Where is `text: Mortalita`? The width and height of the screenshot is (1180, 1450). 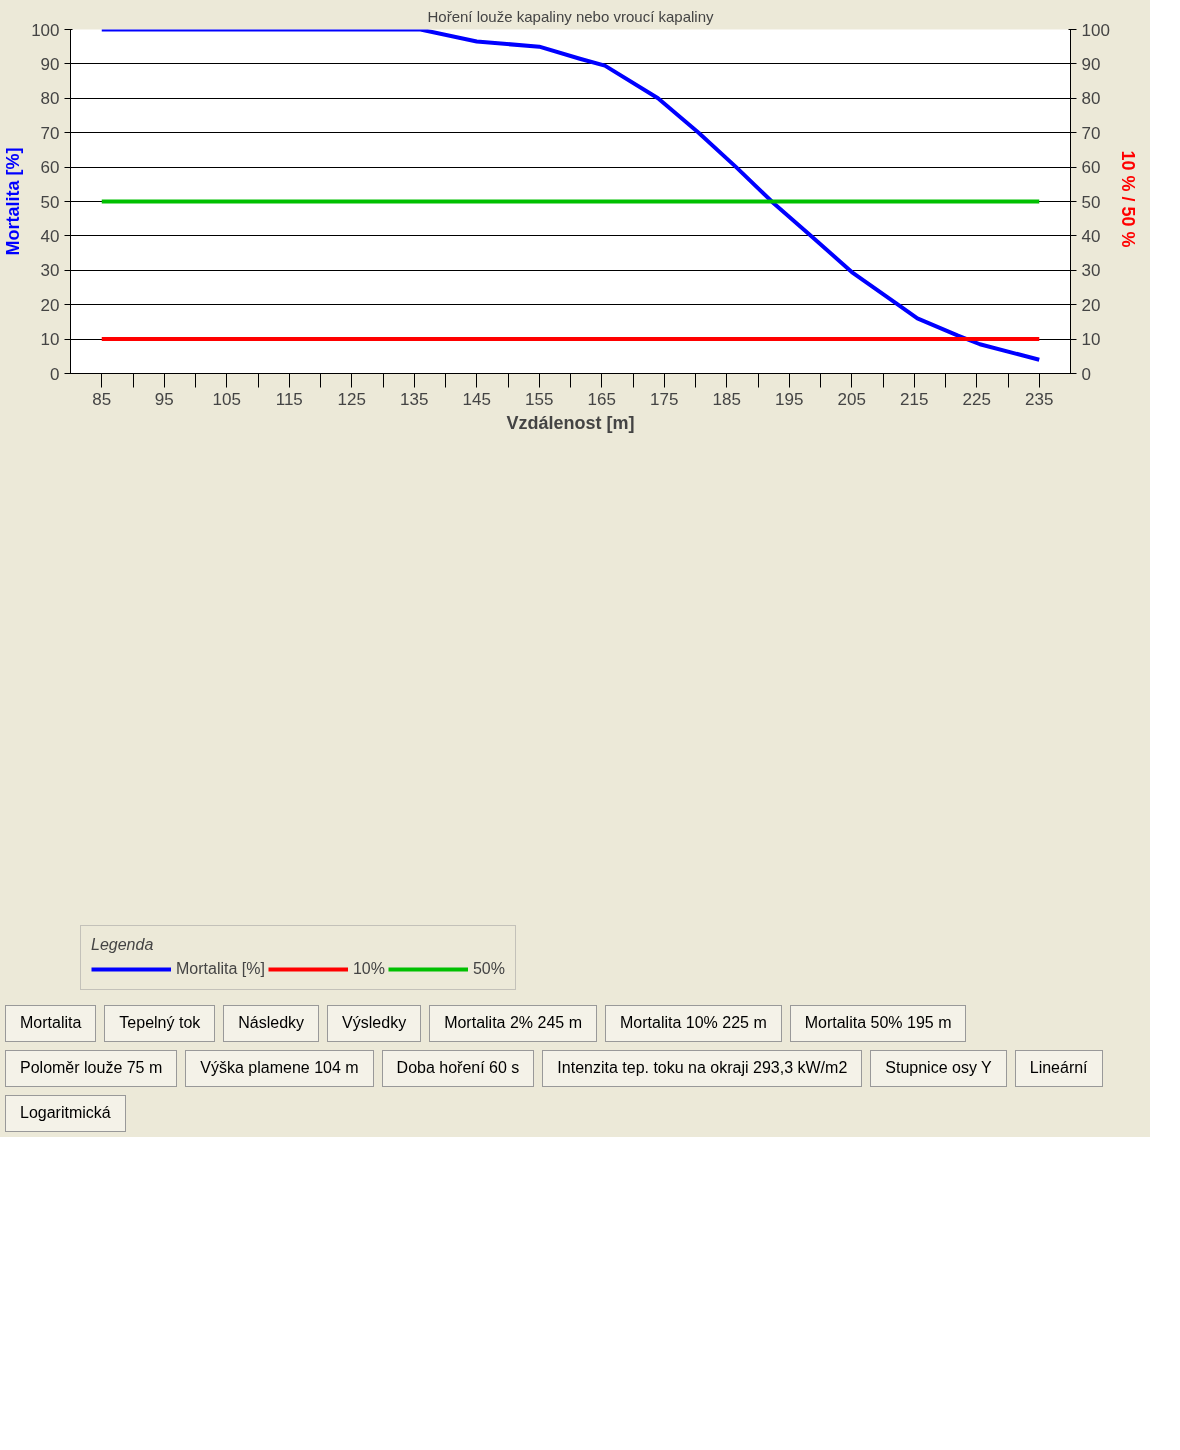 text: Mortalita is located at coordinates (51, 1023).